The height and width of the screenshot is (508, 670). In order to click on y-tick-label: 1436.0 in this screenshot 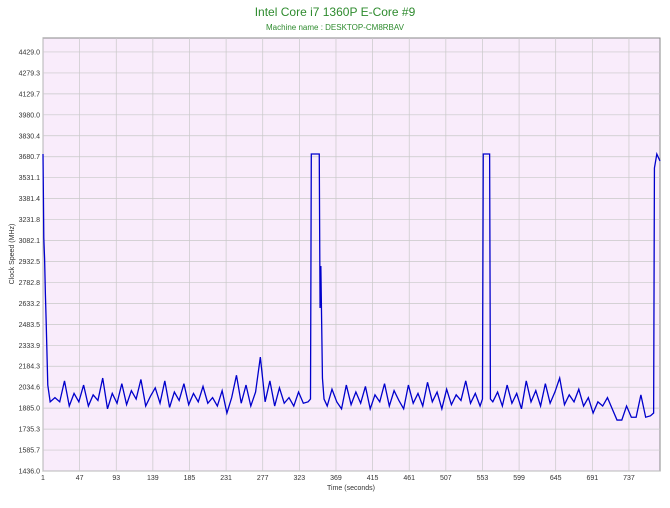, I will do `click(30, 472)`.